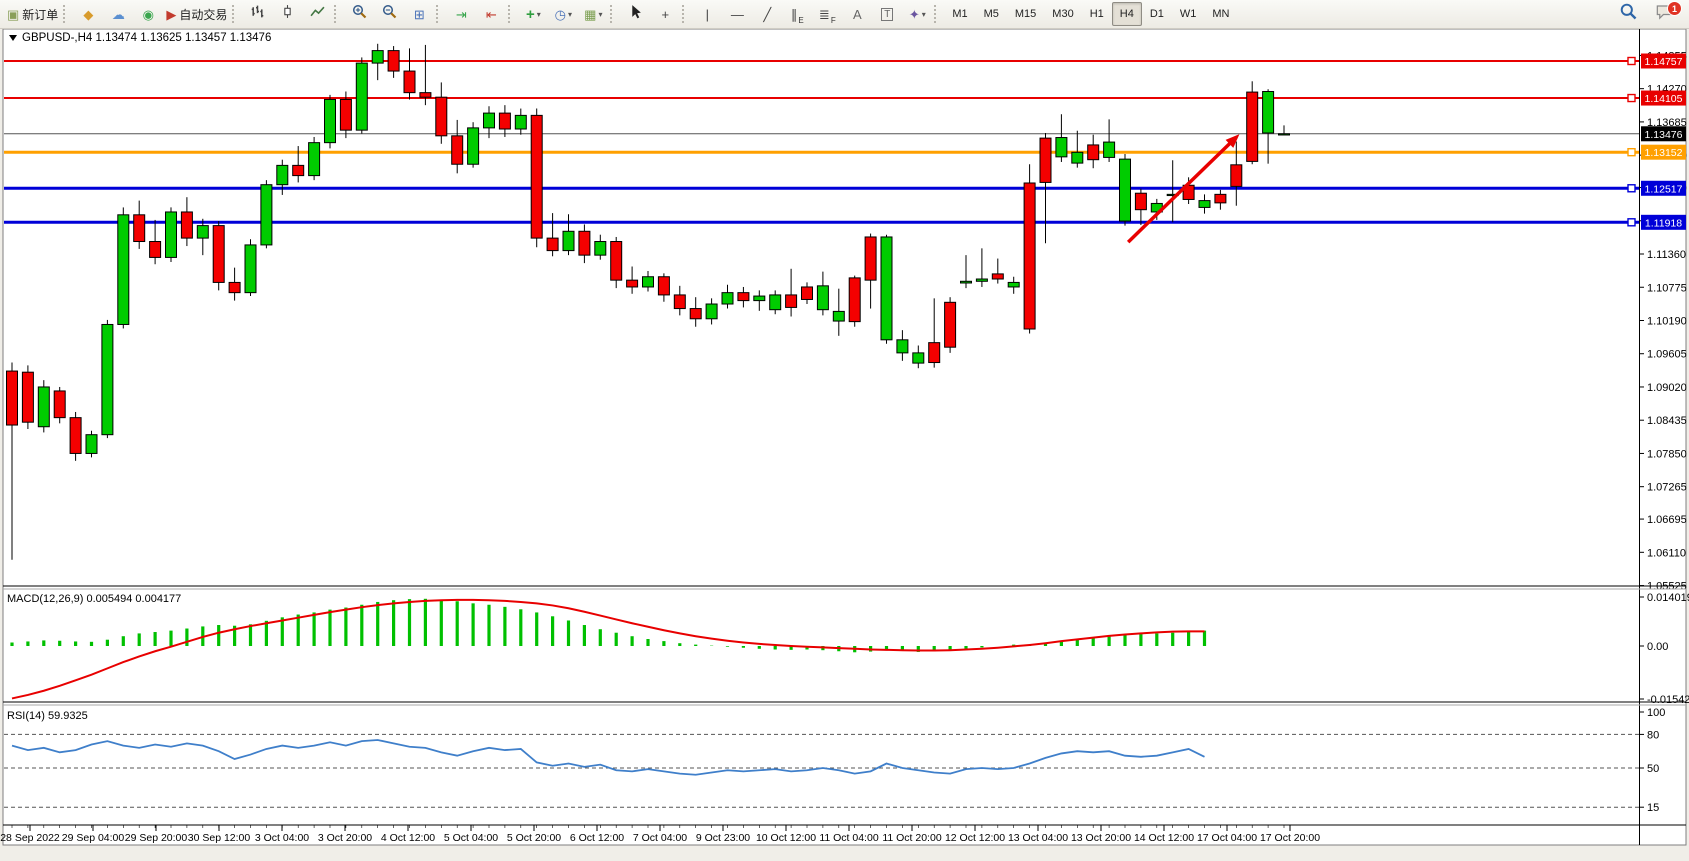 The image size is (1689, 861). I want to click on time-tick-label: 12 Oct 12:00, so click(975, 838).